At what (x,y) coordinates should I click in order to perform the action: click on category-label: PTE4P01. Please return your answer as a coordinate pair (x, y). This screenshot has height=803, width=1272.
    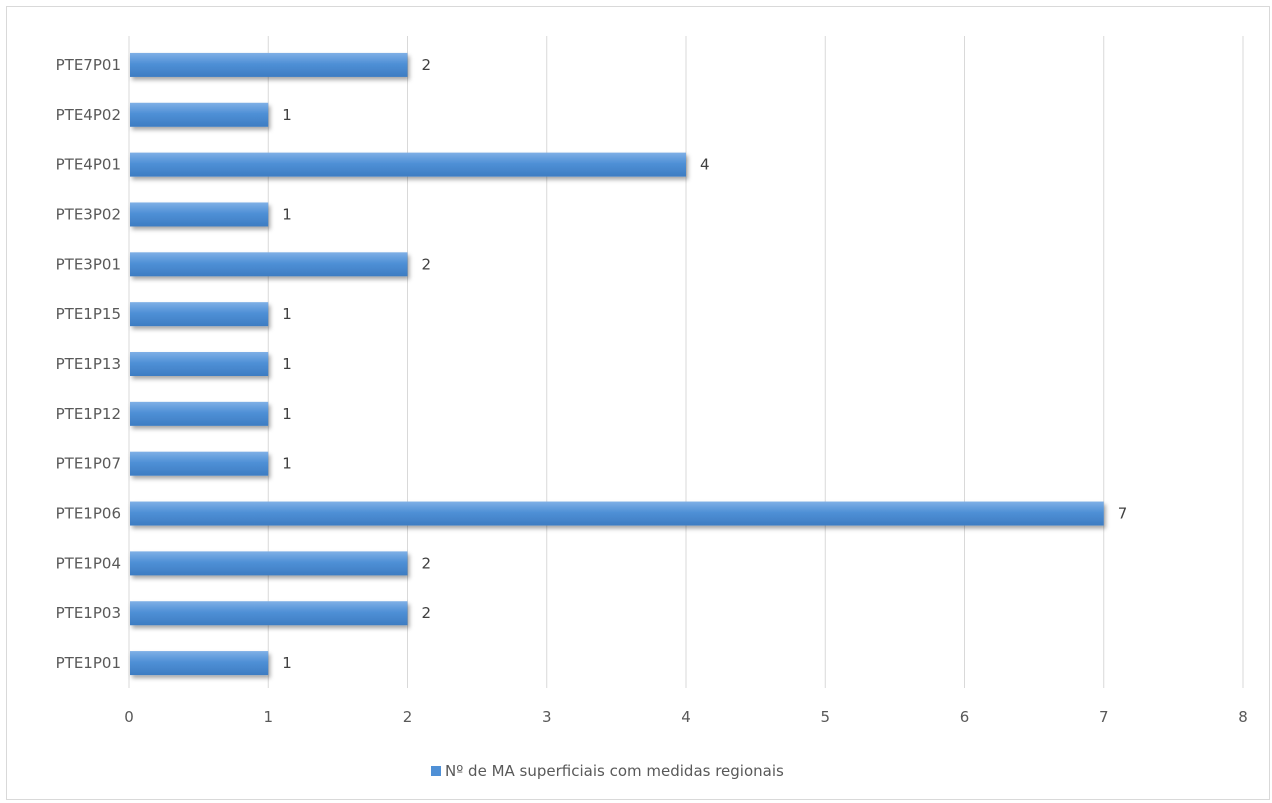
    Looking at the image, I should click on (88, 165).